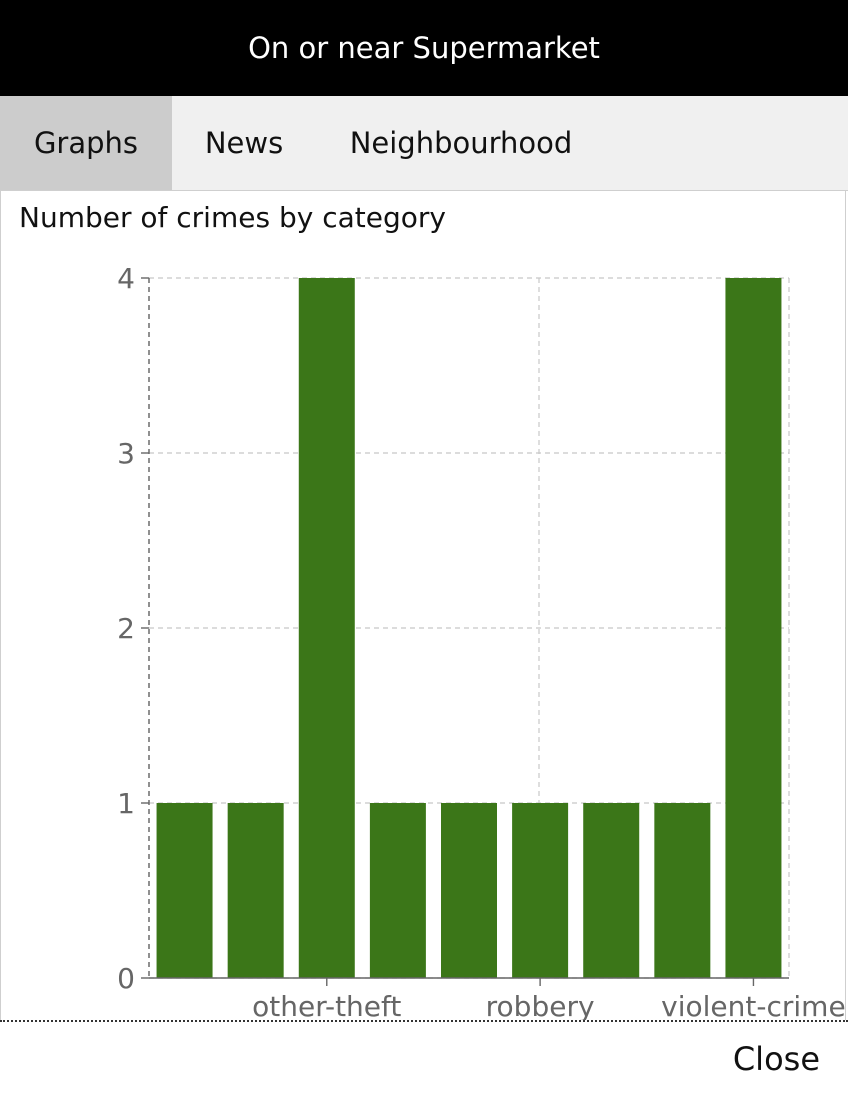 Image resolution: width=848 pixels, height=1098 pixels. What do you see at coordinates (232, 217) in the screenshot?
I see `chart-title: Number of crimes by category` at bounding box center [232, 217].